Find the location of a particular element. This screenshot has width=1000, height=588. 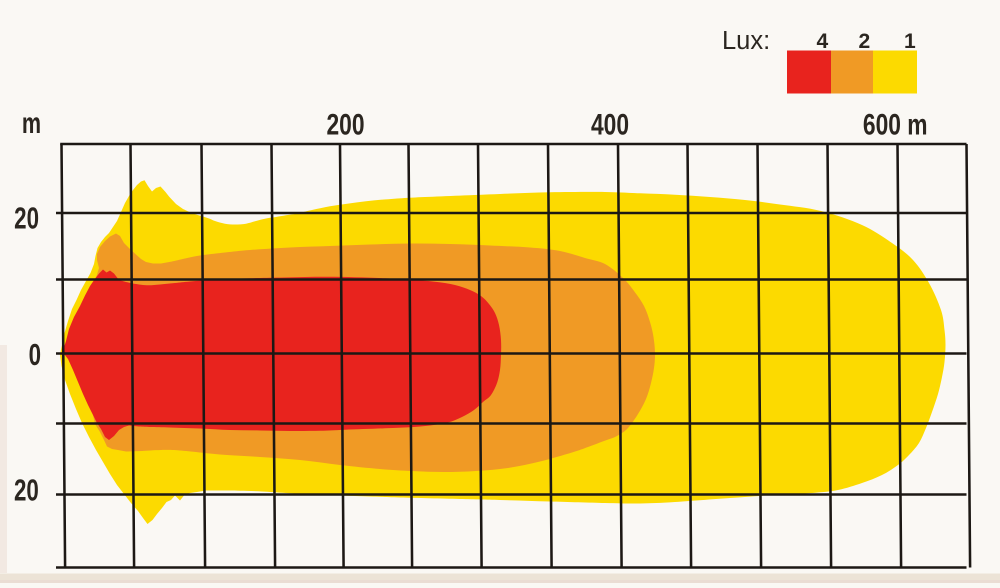

svg-text: 0 is located at coordinates (35, 354).